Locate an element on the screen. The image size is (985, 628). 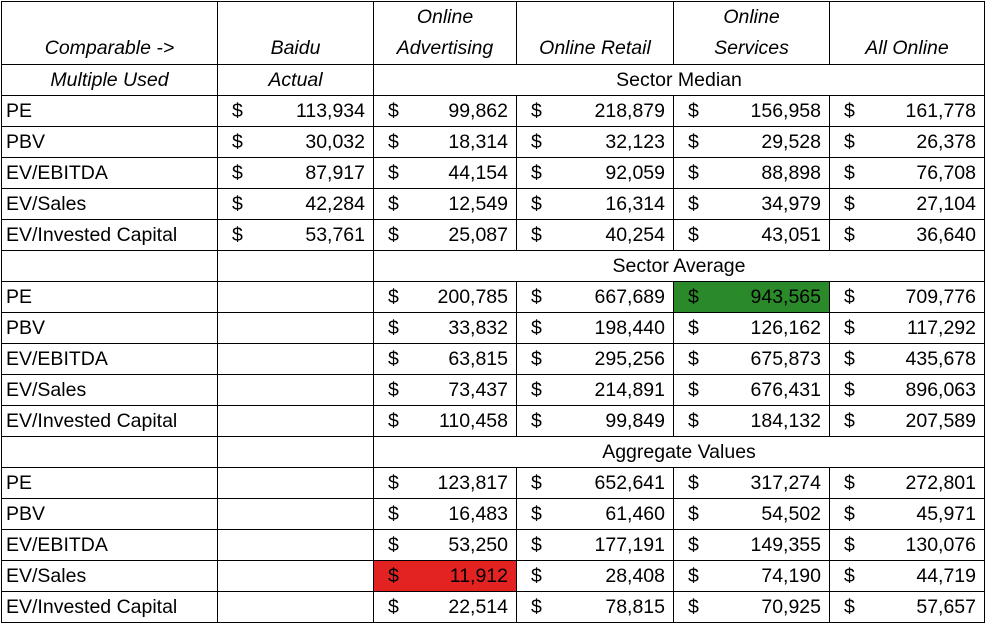
value-cell: $33,832 is located at coordinates (445, 328).